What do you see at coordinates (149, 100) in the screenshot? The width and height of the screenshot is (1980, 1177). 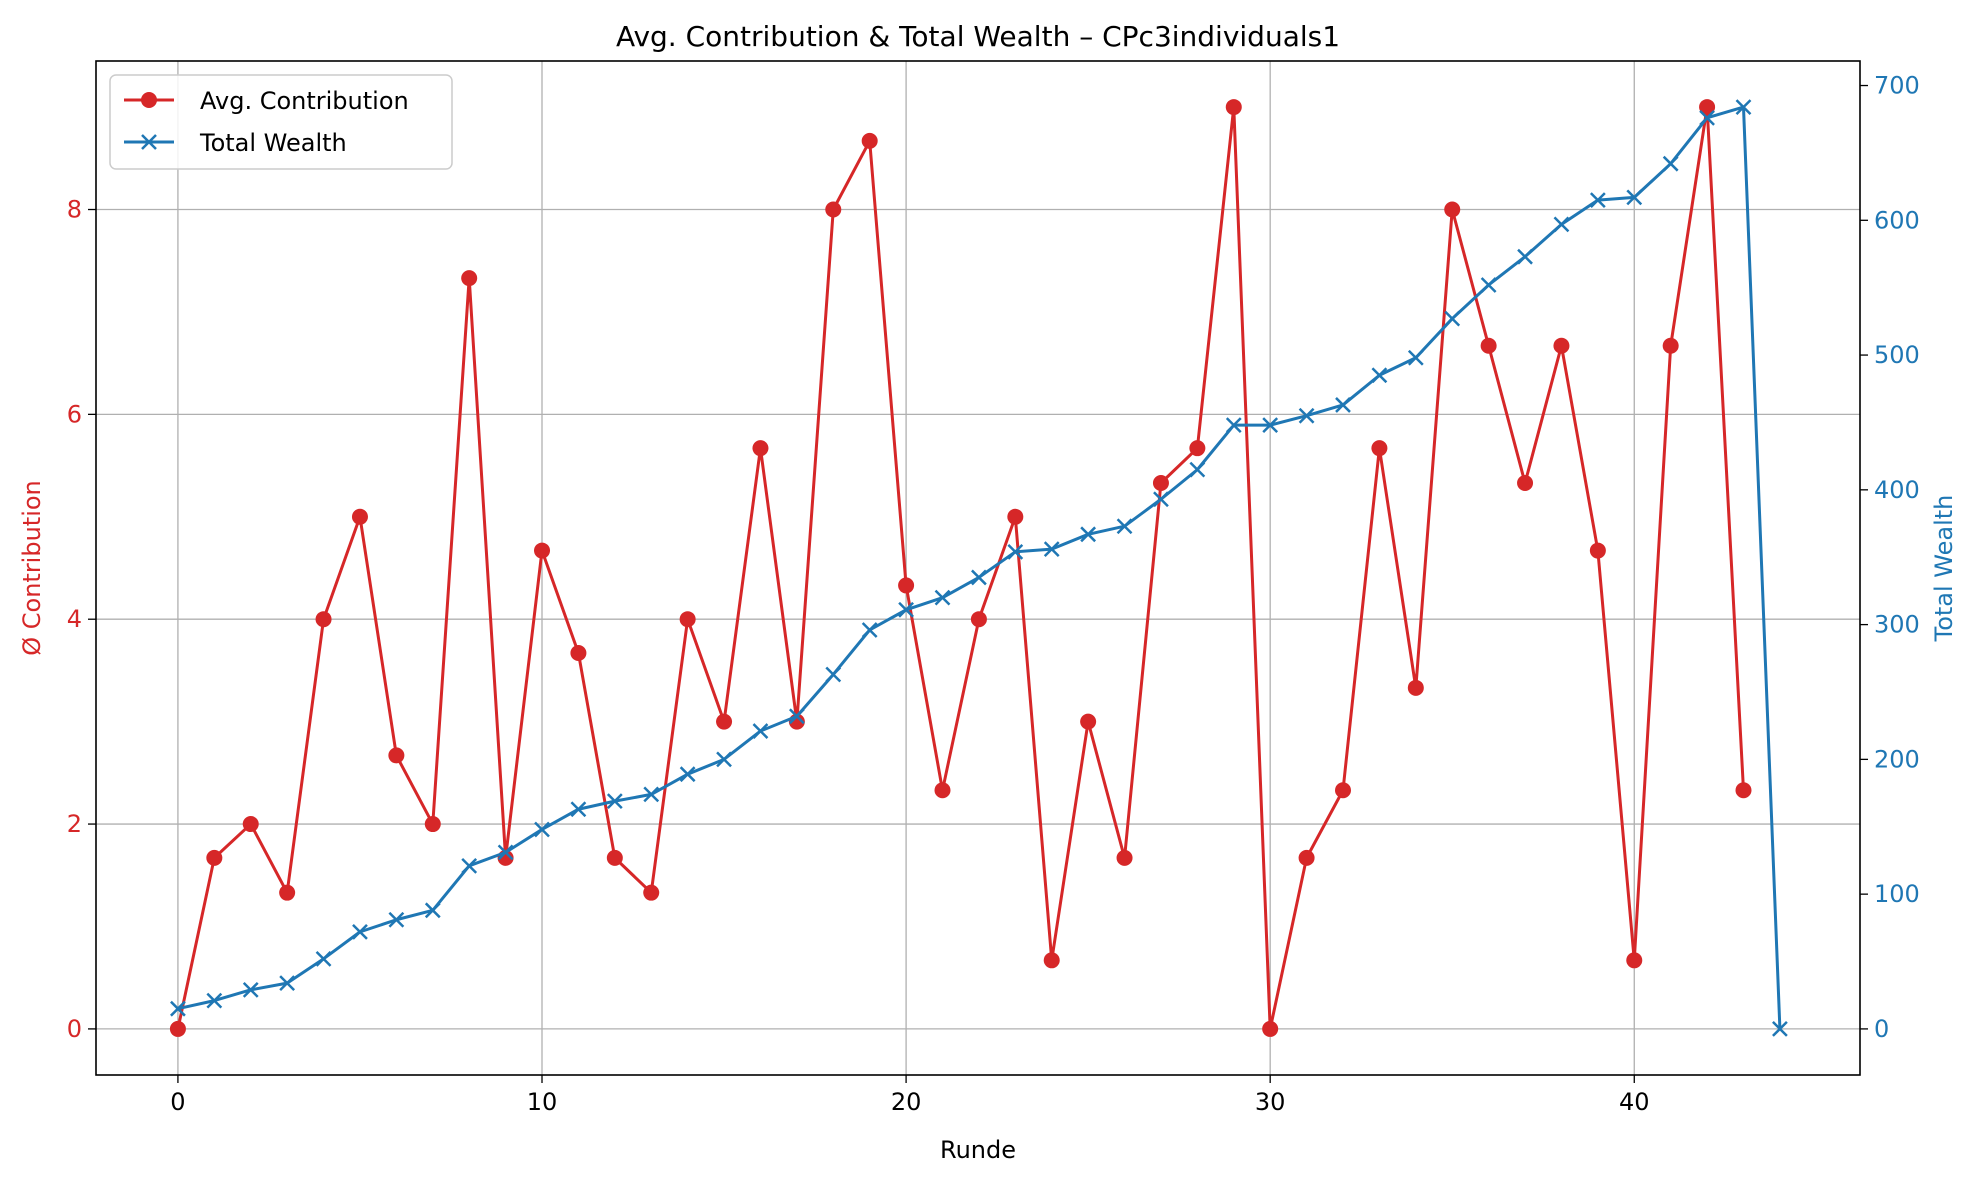 I see `legend-marker-contribution` at bounding box center [149, 100].